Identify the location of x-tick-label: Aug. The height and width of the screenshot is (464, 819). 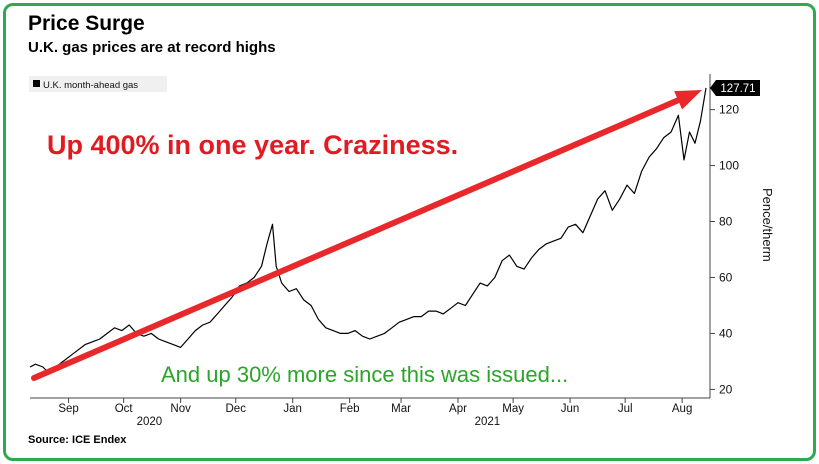
(682, 409).